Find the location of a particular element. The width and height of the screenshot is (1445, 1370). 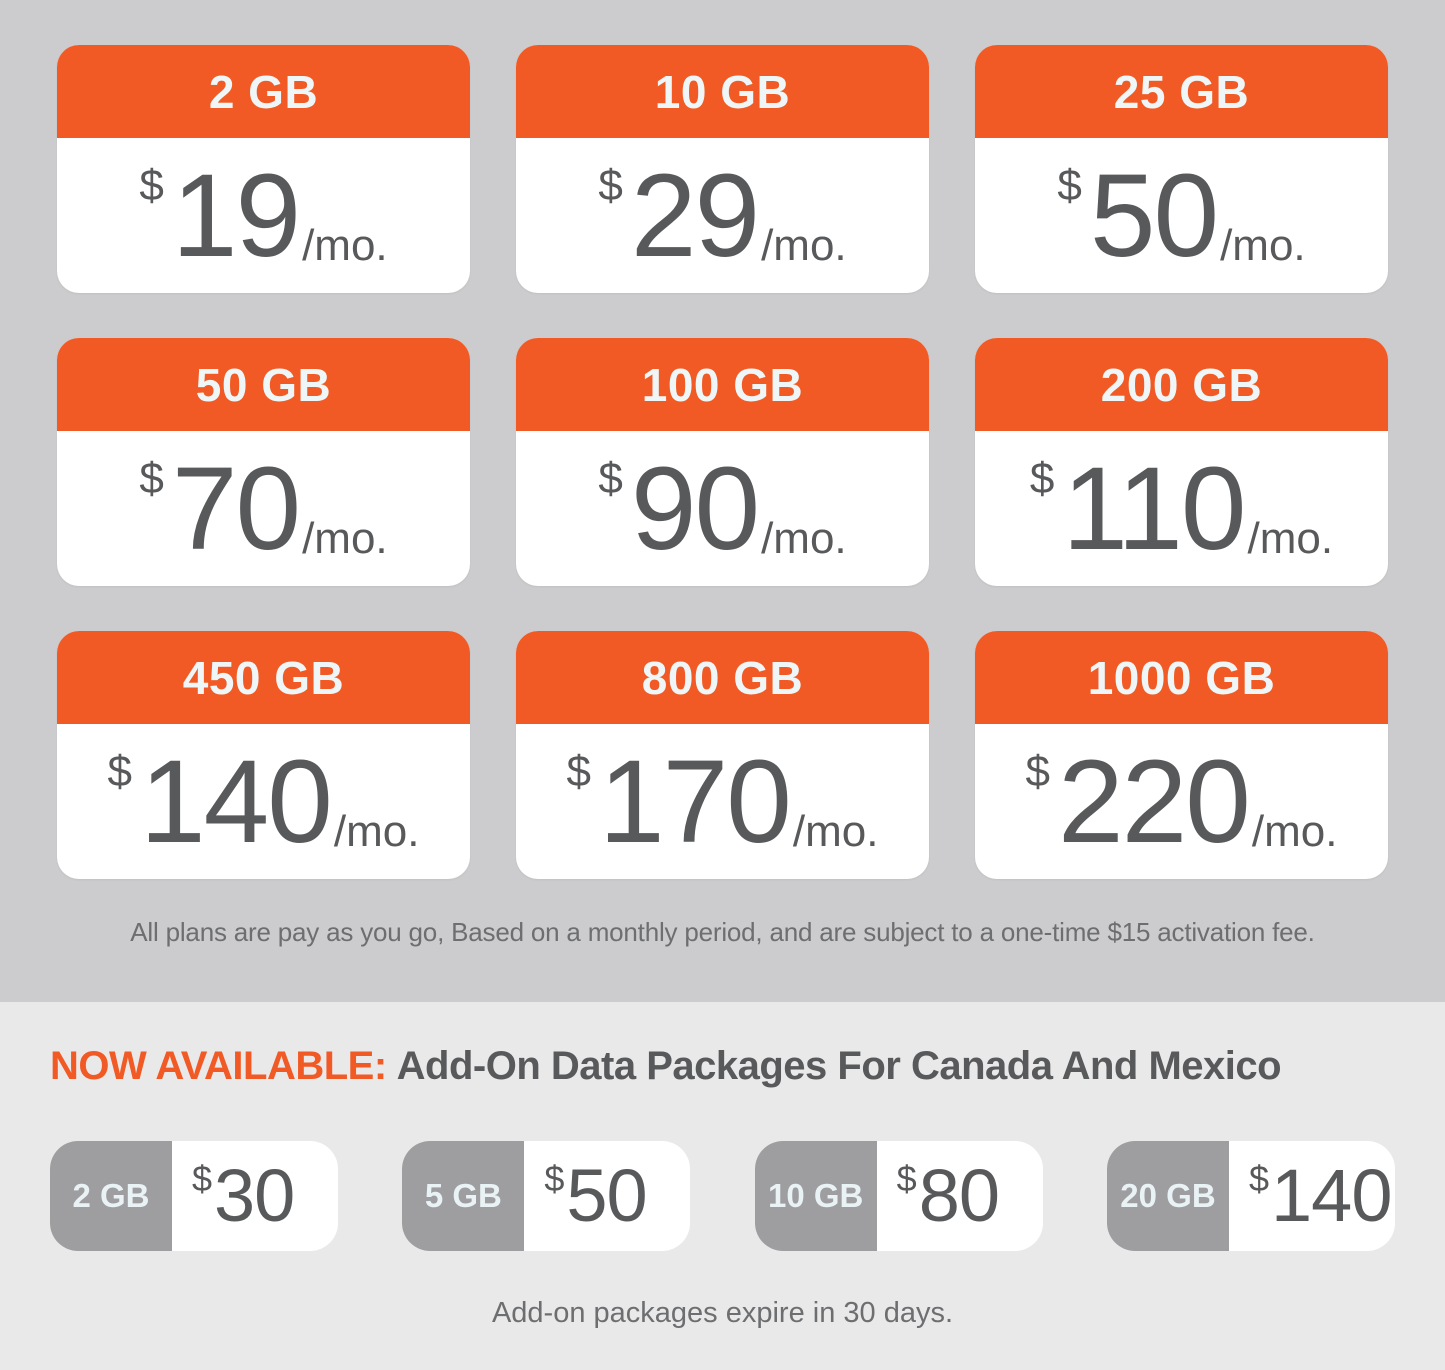

plan-card-2gb: 2 GB $ 19 /mo. is located at coordinates (263, 169).